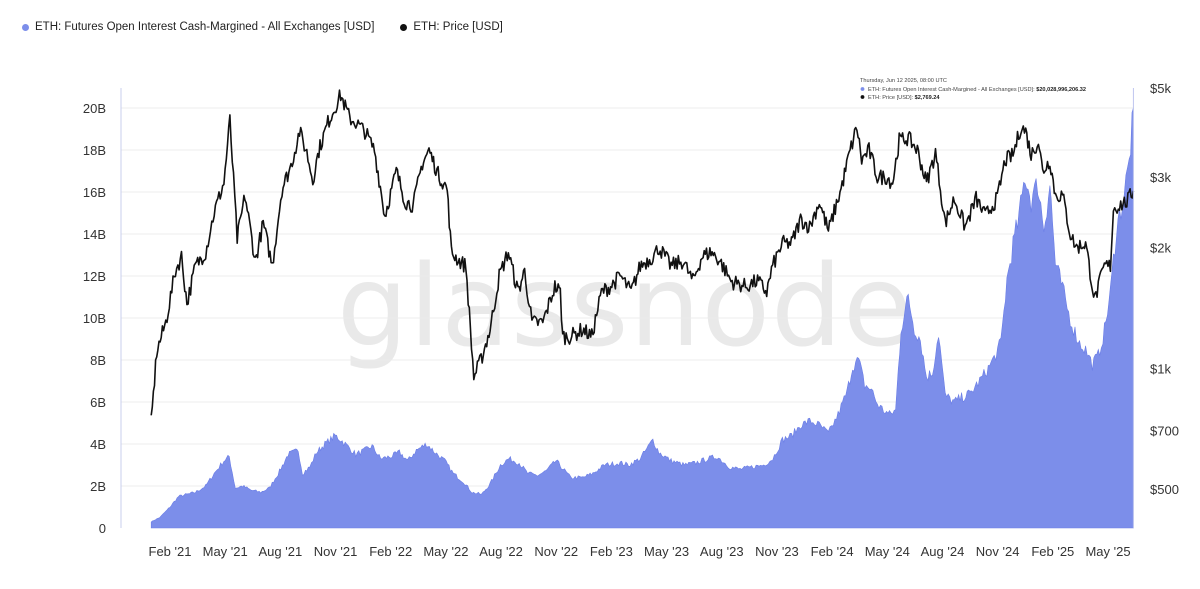 The image size is (1200, 589). Describe the element at coordinates (1160, 88) in the screenshot. I see `y-tick-right: $5k` at that location.